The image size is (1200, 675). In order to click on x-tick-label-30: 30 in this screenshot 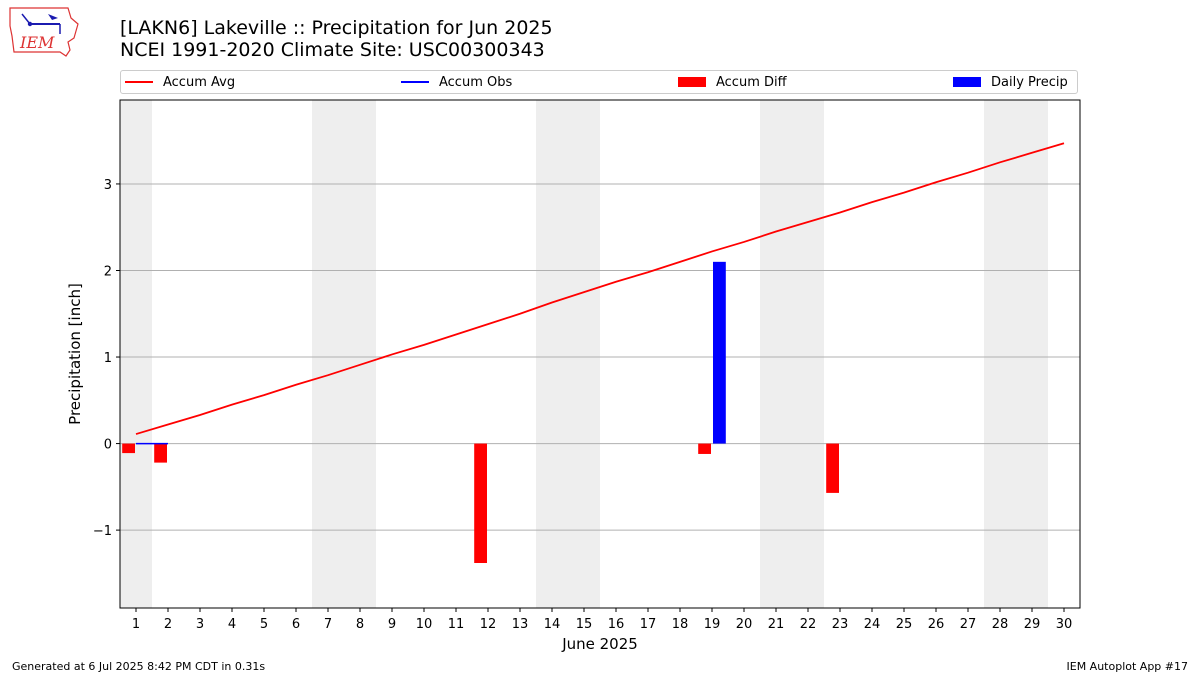, I will do `click(1064, 624)`.